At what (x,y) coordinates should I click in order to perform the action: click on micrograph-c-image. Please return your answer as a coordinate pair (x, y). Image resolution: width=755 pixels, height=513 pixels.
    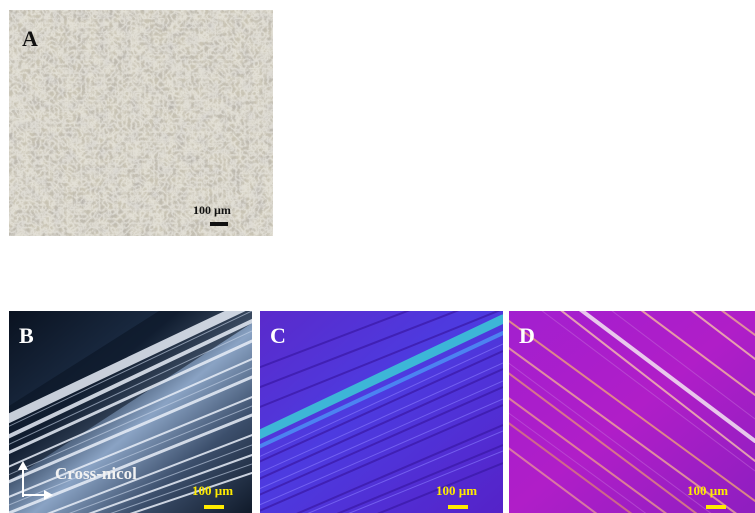
    Looking at the image, I should click on (381, 412).